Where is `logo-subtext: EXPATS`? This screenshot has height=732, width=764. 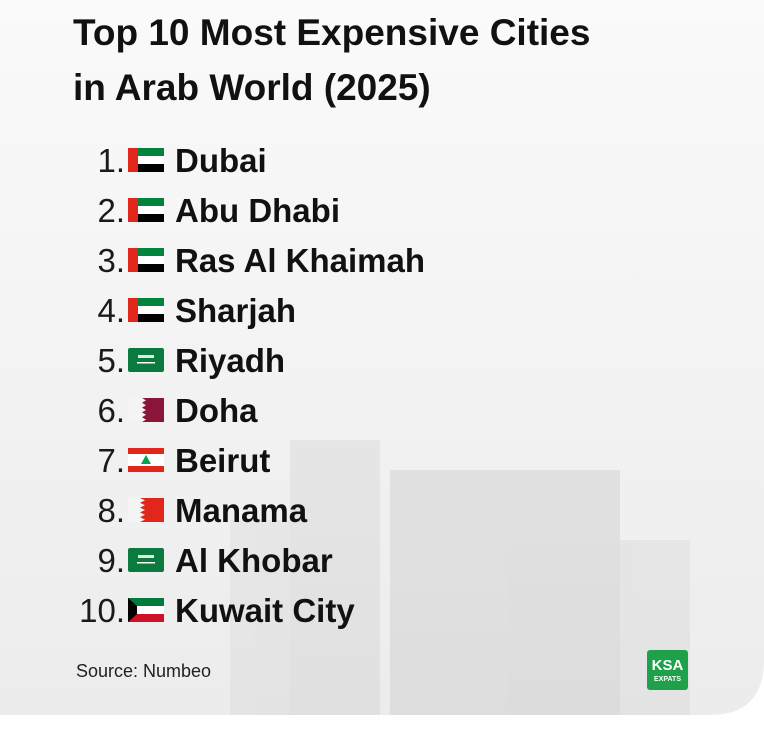
logo-subtext: EXPATS is located at coordinates (667, 679).